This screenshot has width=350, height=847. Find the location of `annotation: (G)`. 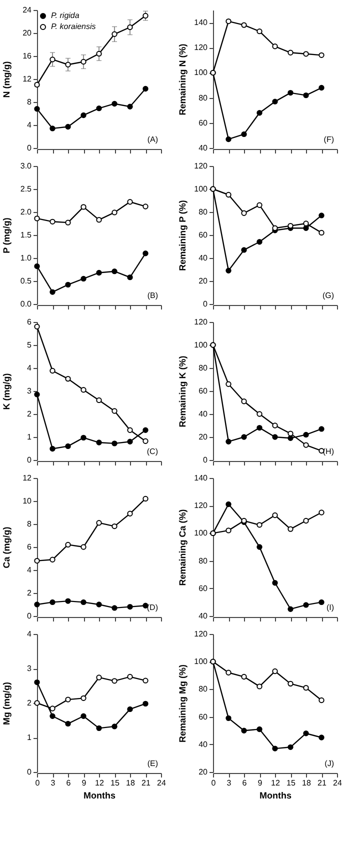

annotation: (G) is located at coordinates (328, 295).